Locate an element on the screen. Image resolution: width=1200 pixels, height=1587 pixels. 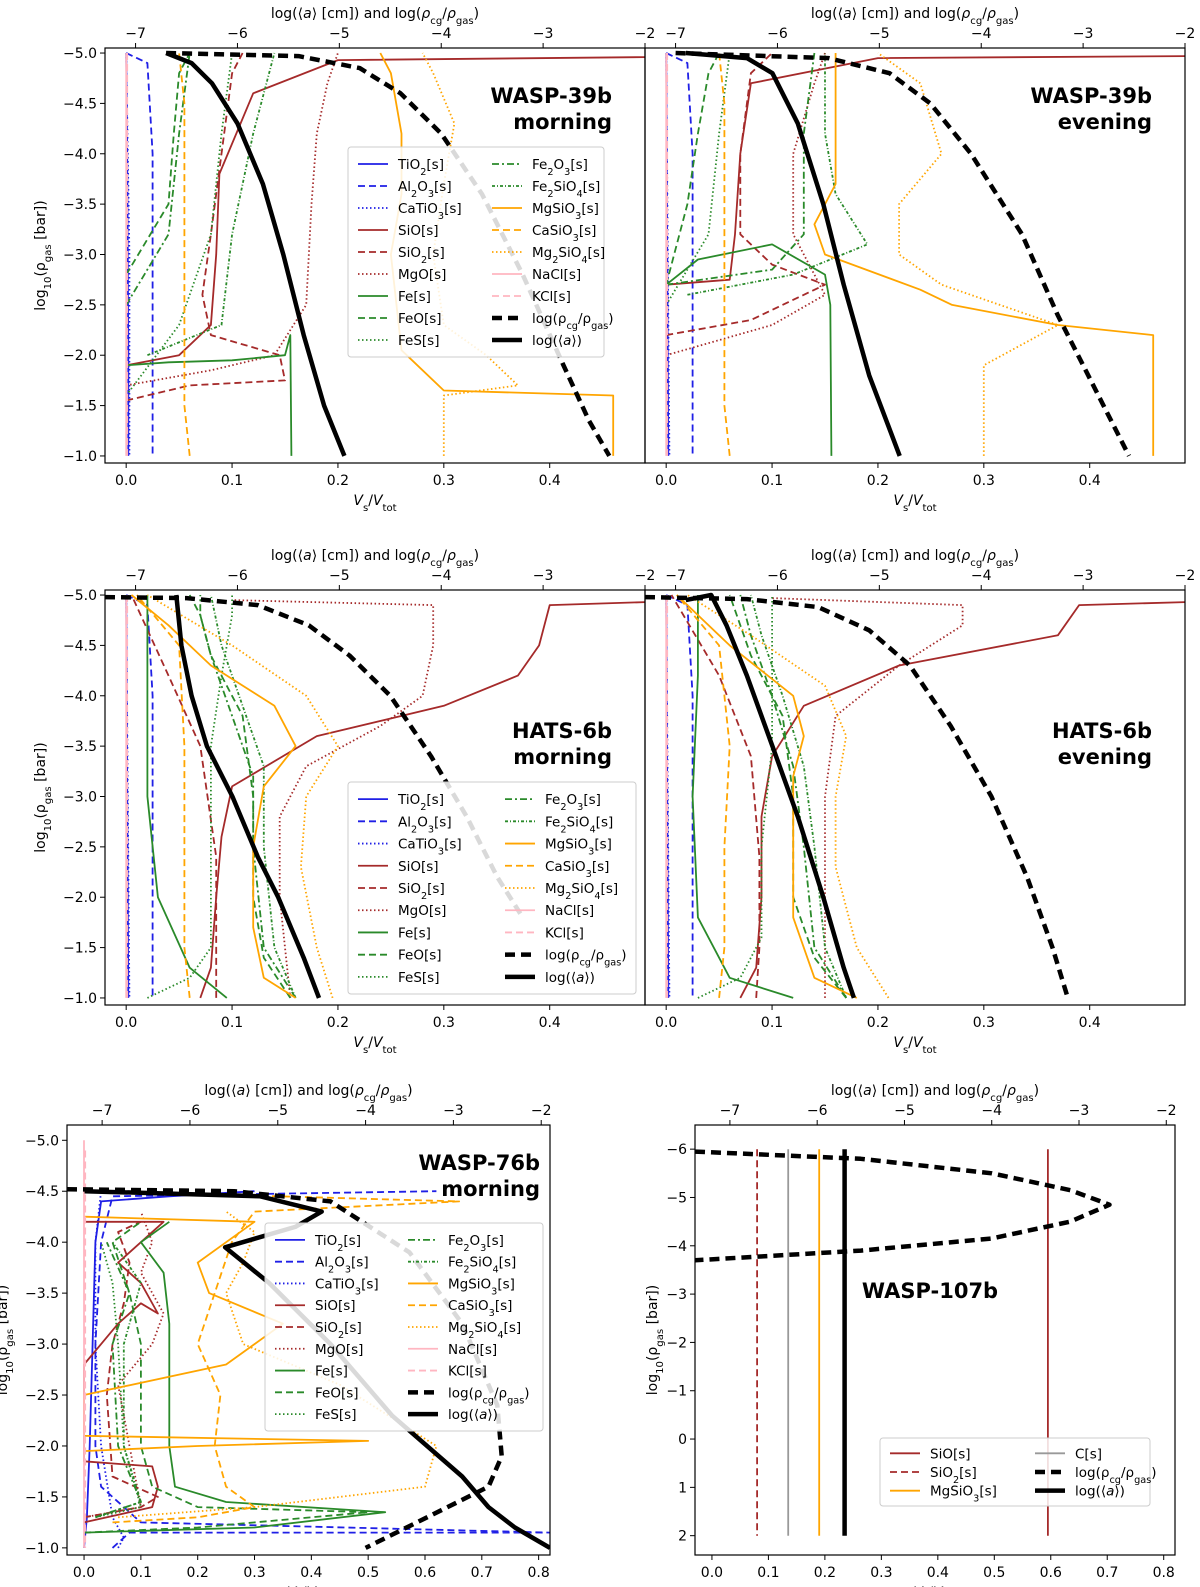
series-mg2sio4-s- is located at coordinates (788, 796).